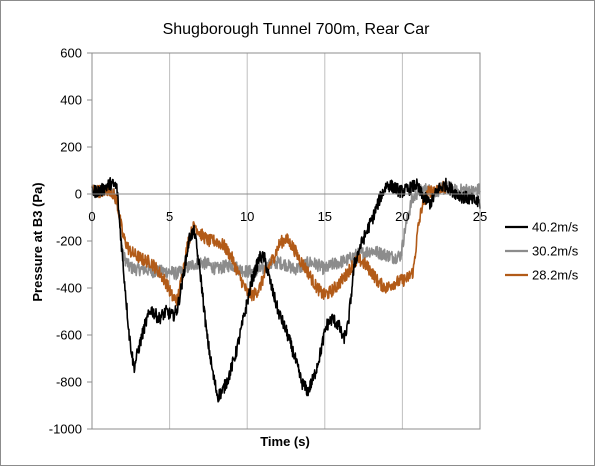 Image resolution: width=595 pixels, height=467 pixels. Describe the element at coordinates (91, 216) in the screenshot. I see `x-tick-label: 0` at that location.